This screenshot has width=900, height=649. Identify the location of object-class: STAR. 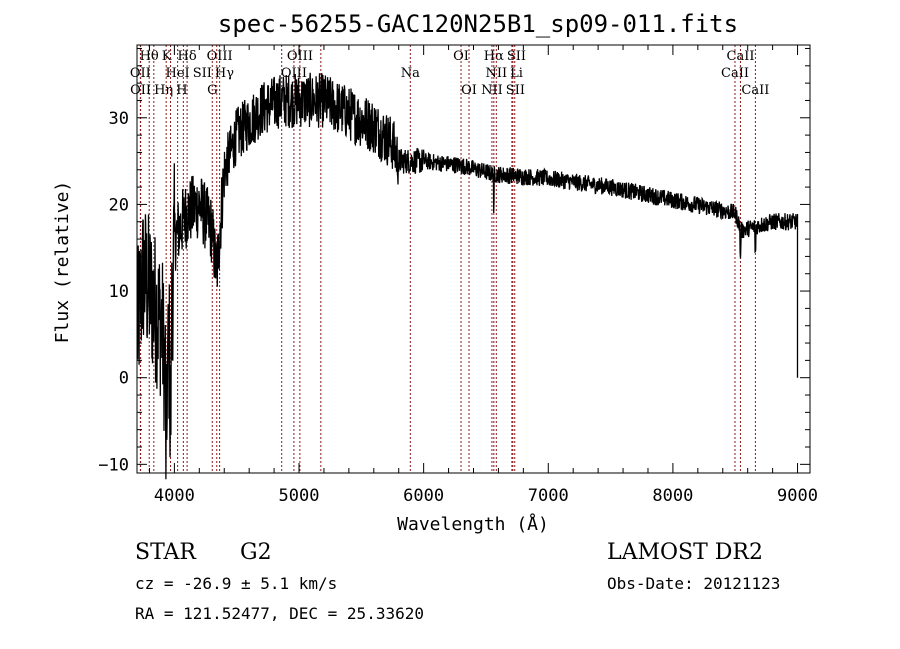
(166, 552).